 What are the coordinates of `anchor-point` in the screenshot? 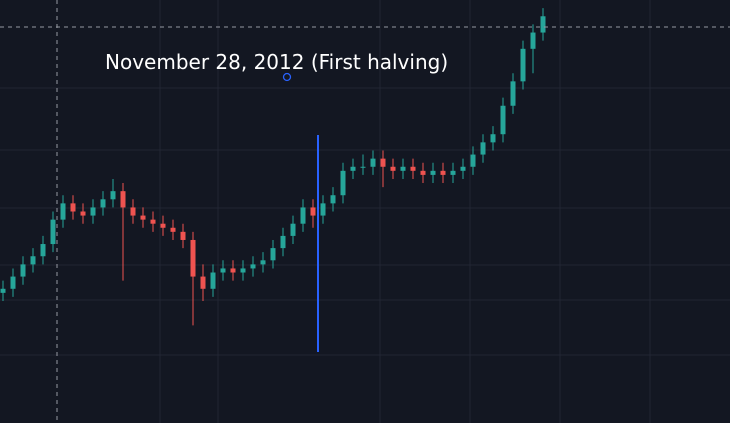 It's located at (287, 77).